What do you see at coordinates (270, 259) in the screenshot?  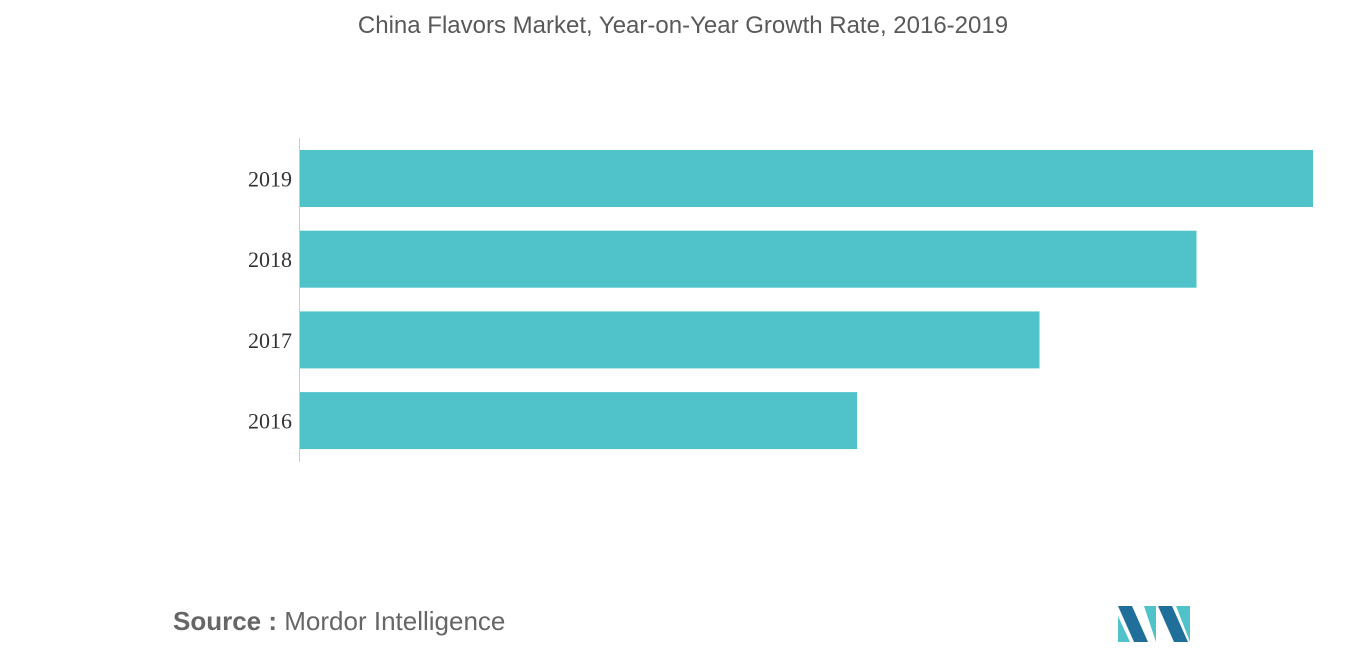 I see `tick-label-2018: 2018` at bounding box center [270, 259].